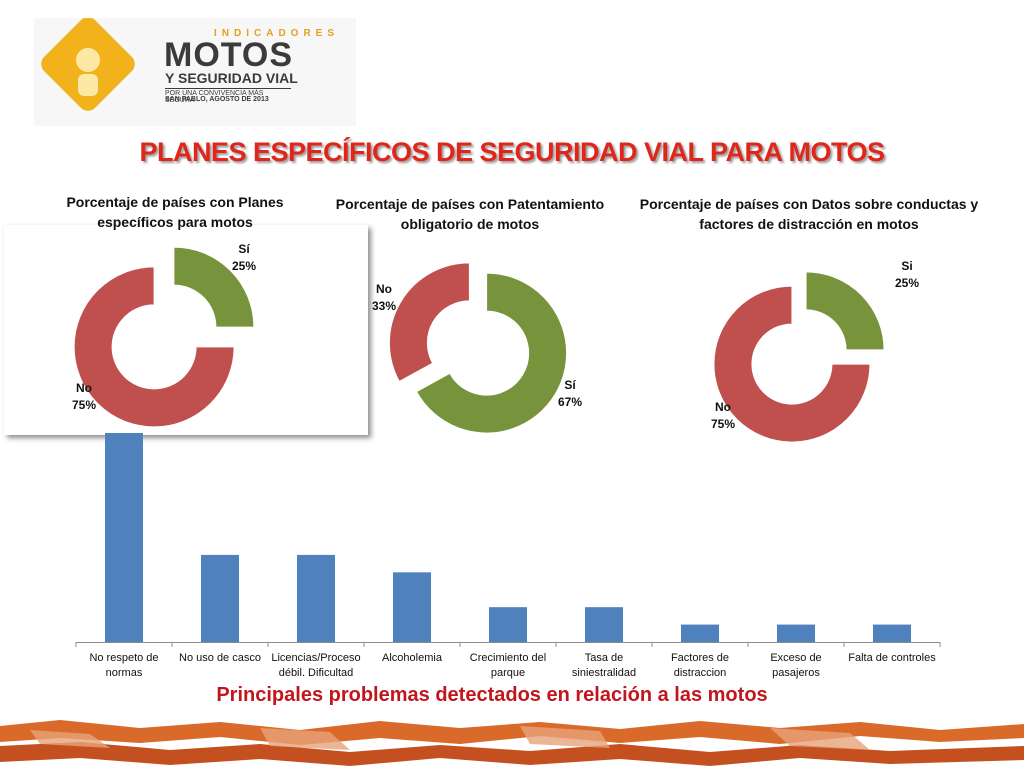 This screenshot has height=768, width=1024. Describe the element at coordinates (907, 274) in the screenshot. I see `donut-3-label-si: Si 25%` at that location.